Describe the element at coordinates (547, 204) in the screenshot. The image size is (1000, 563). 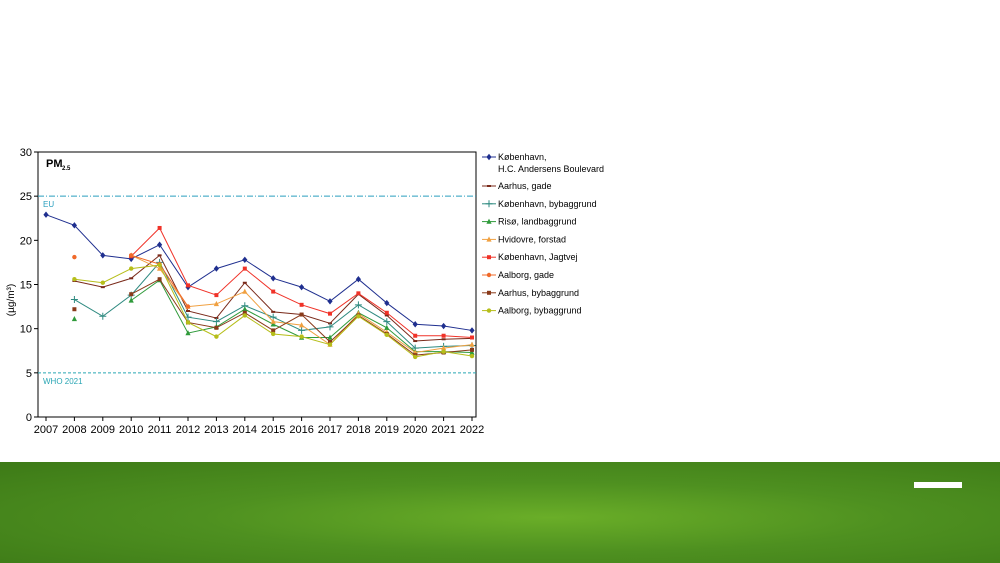
I see `legend-label: København, bybaggrund` at that location.